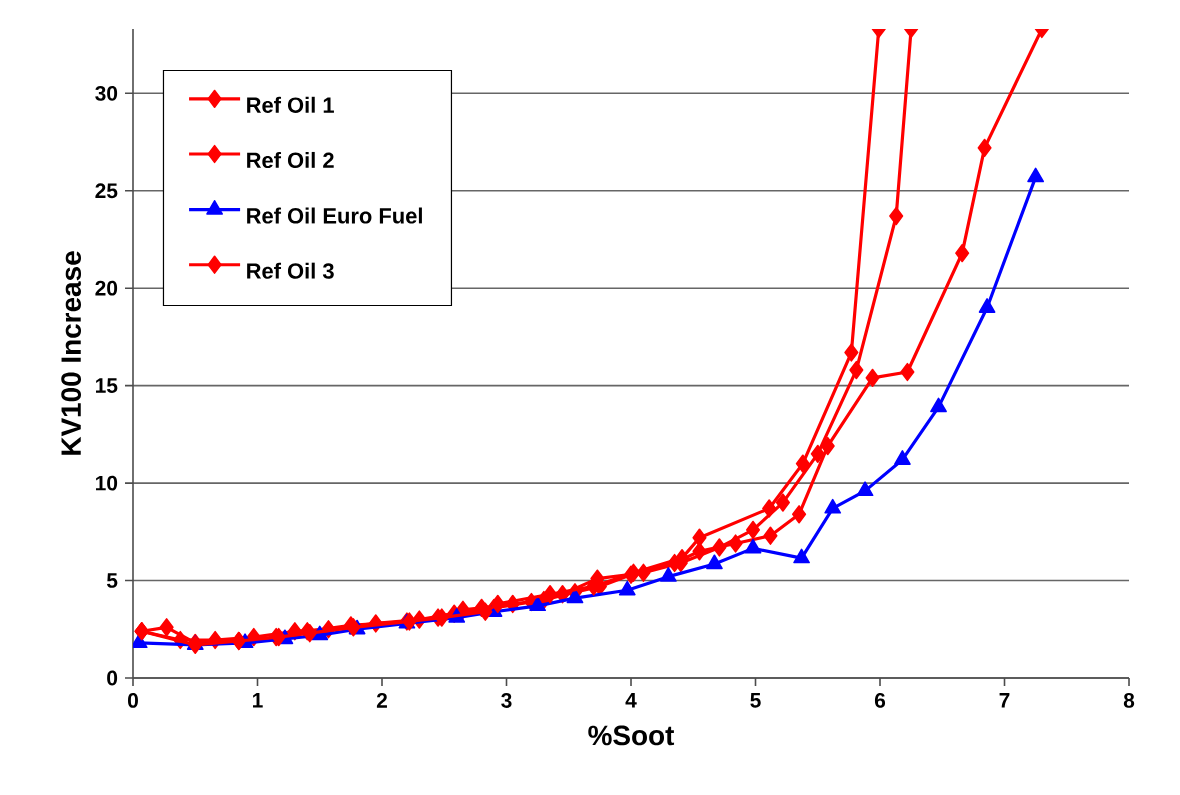 This screenshot has width=1180, height=795. I want to click on x-axis-title: %Soot, so click(631, 735).